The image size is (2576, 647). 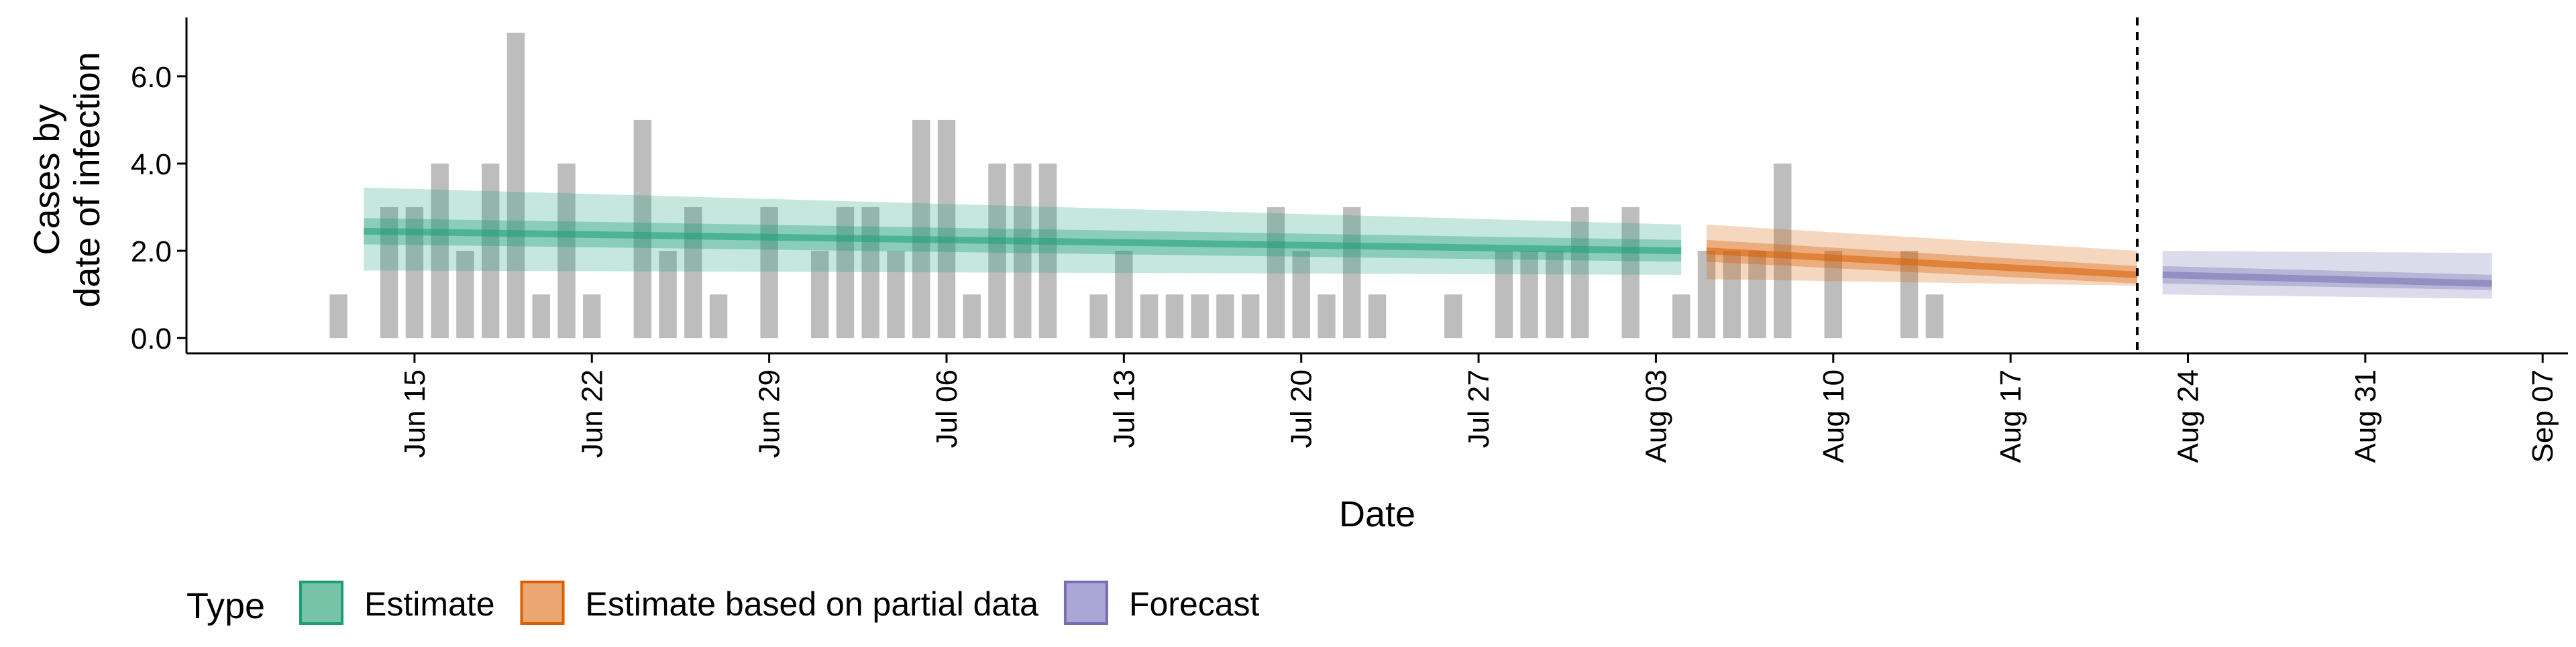 I want to click on legend-key: Forecast, so click(x=1161, y=603).